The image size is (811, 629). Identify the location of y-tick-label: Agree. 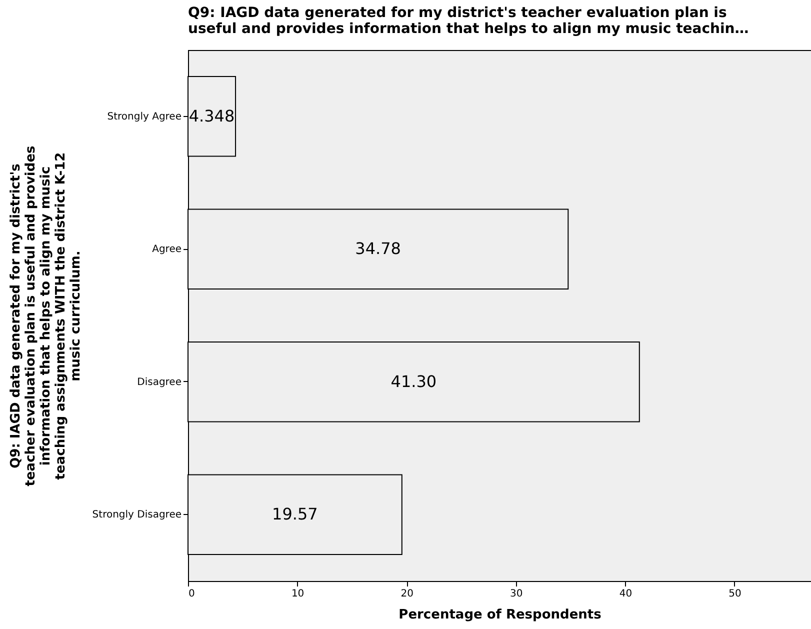
(167, 250).